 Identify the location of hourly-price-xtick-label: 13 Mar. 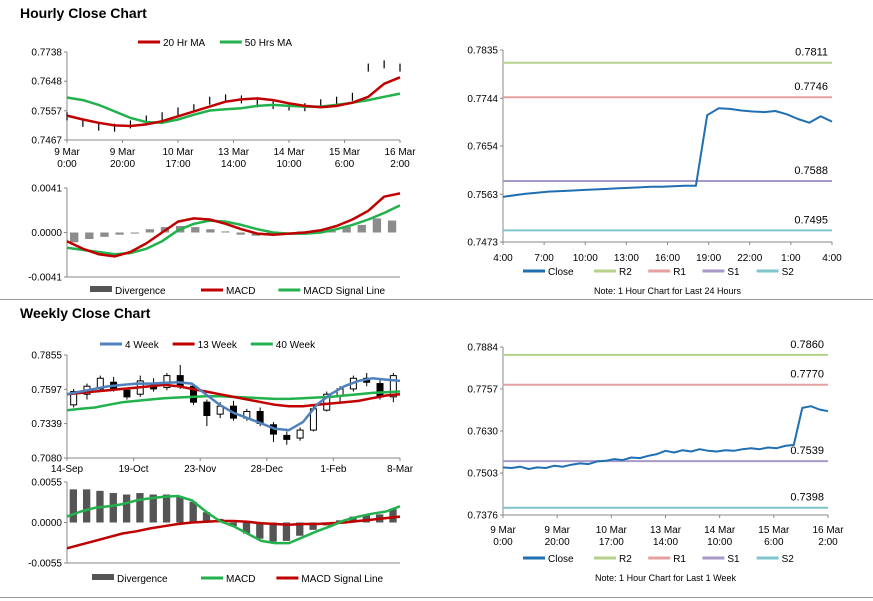
(234, 152).